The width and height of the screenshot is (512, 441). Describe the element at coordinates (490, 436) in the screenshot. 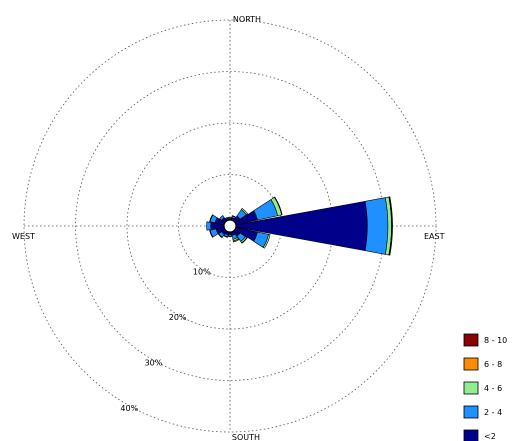

I see `legend-label: <2` at that location.